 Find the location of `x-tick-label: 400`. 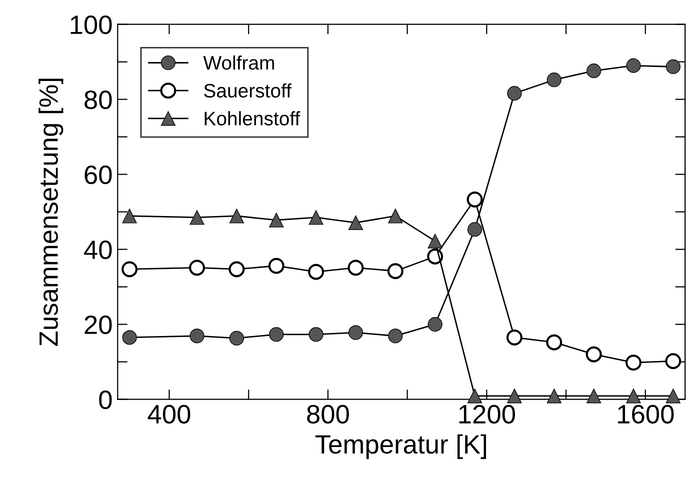

x-tick-label: 400 is located at coordinates (169, 414).